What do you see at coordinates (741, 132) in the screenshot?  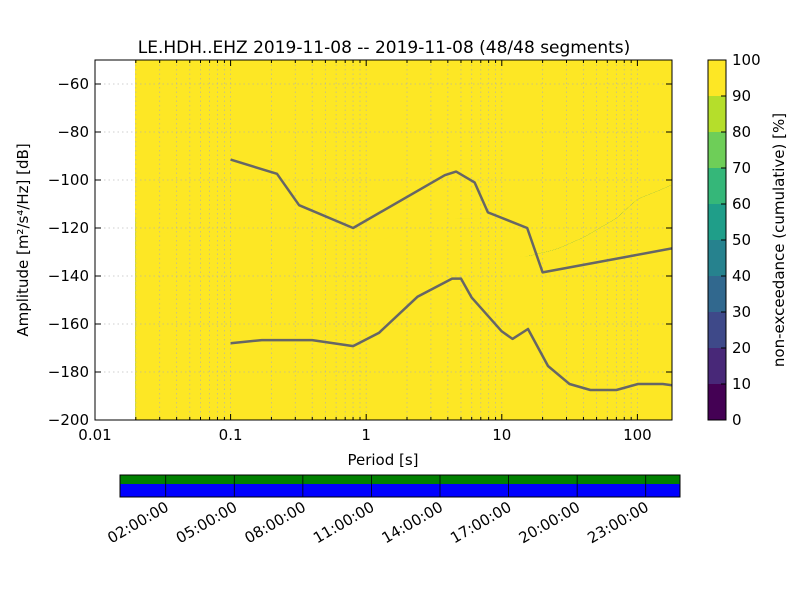 I see `colorbar-tick-label: 80` at bounding box center [741, 132].